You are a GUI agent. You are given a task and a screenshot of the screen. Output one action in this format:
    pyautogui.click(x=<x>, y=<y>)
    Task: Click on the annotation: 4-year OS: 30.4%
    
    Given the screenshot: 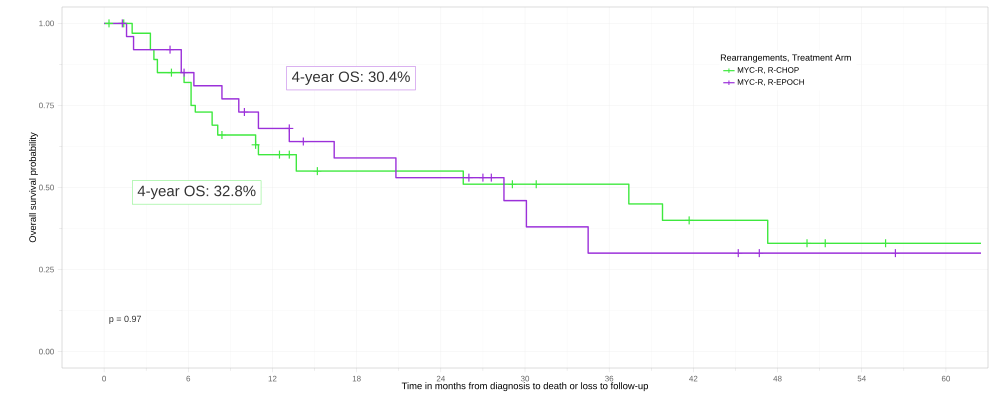 What is the action you would take?
    pyautogui.click(x=351, y=78)
    